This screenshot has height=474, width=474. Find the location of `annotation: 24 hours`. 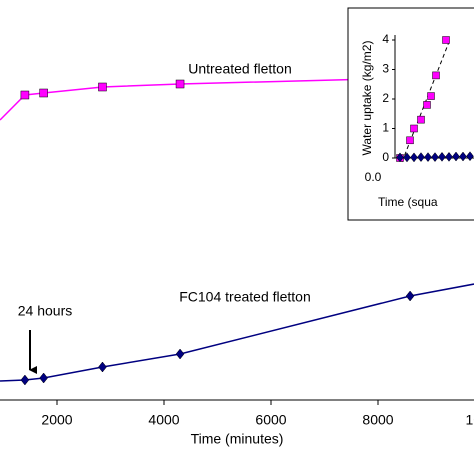

annotation: 24 hours is located at coordinates (45, 311).